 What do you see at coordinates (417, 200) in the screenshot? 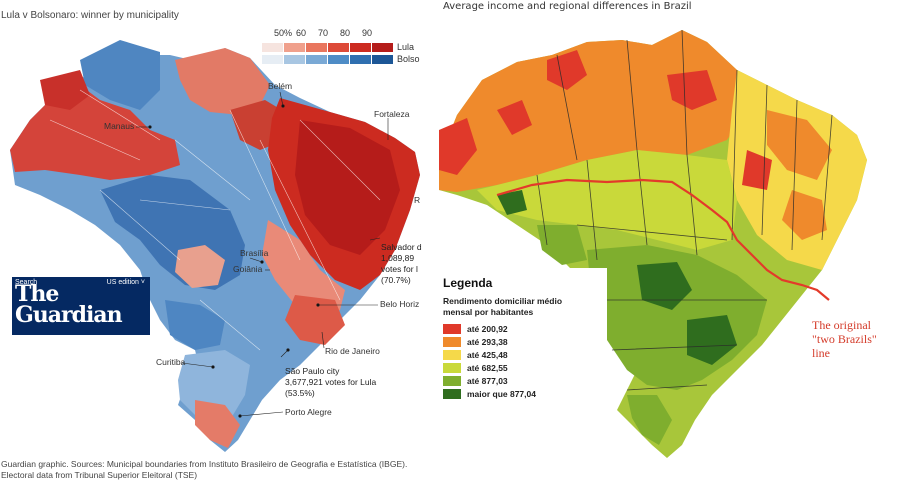
I see `city-label-recife: R` at bounding box center [417, 200].